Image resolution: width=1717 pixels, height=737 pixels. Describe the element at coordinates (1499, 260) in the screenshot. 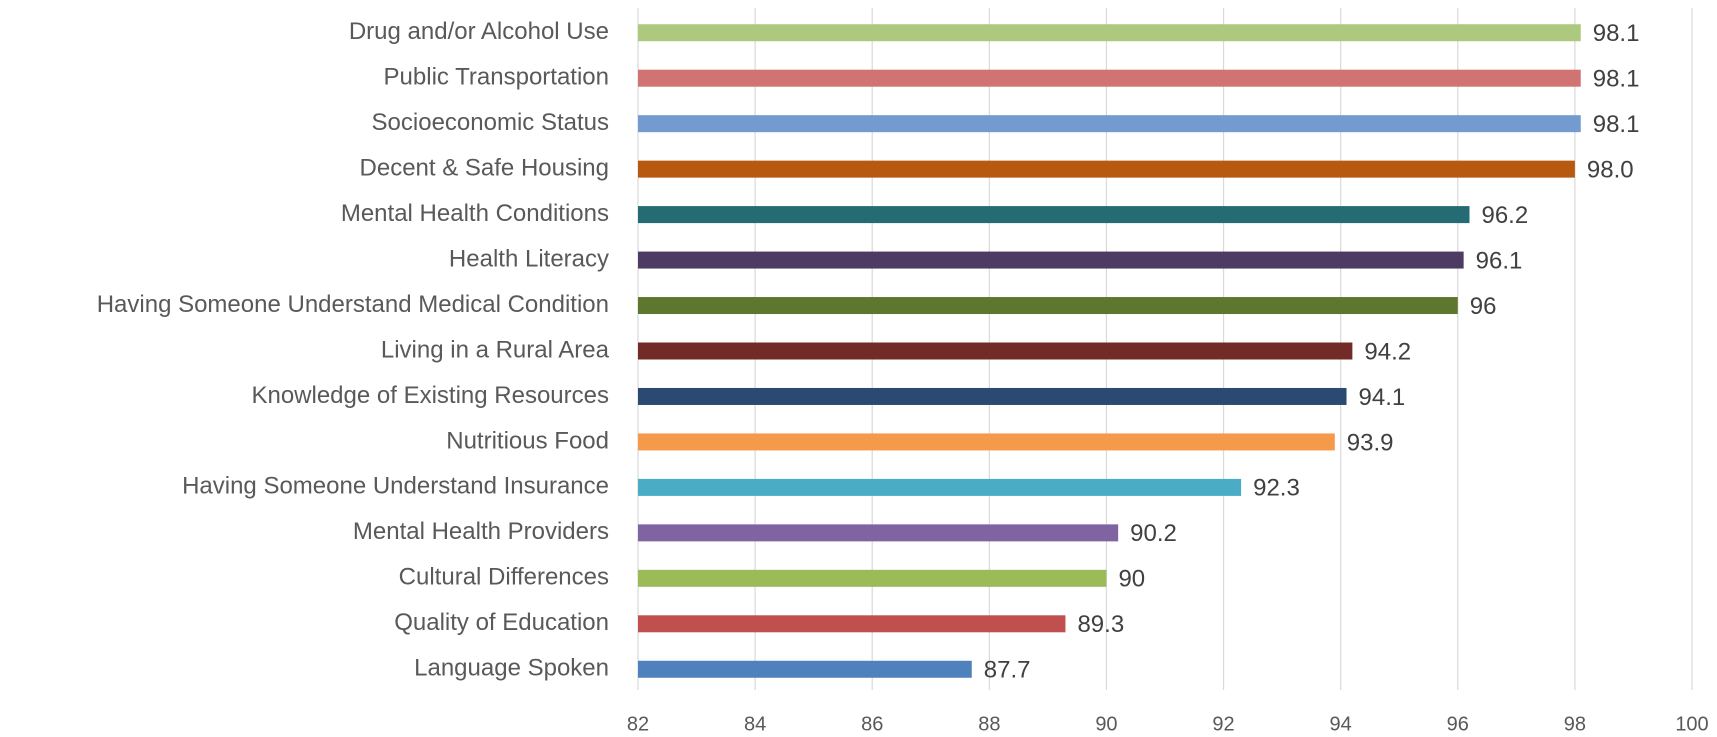

I see `value-label: 96.1` at that location.